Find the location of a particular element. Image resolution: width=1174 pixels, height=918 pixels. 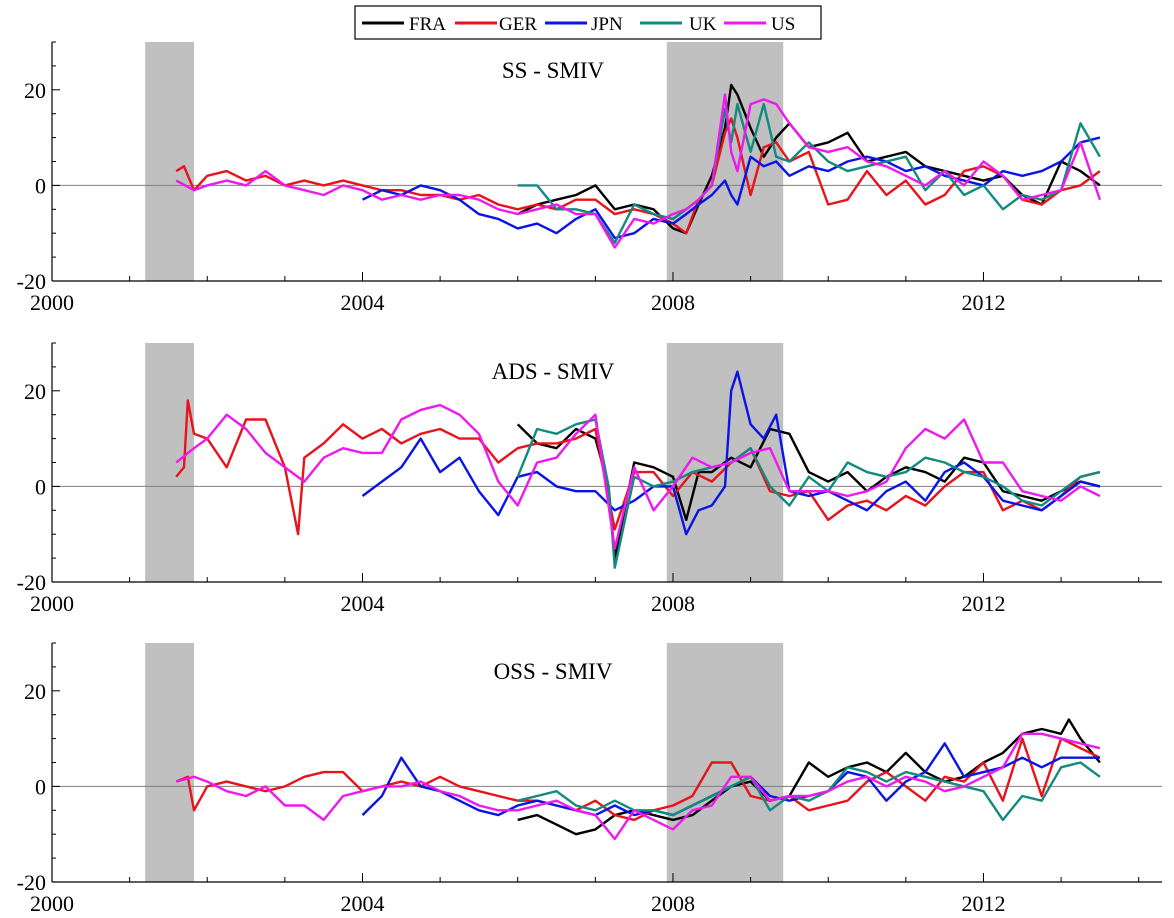

legend-label-jpn: JPN is located at coordinates (607, 24).